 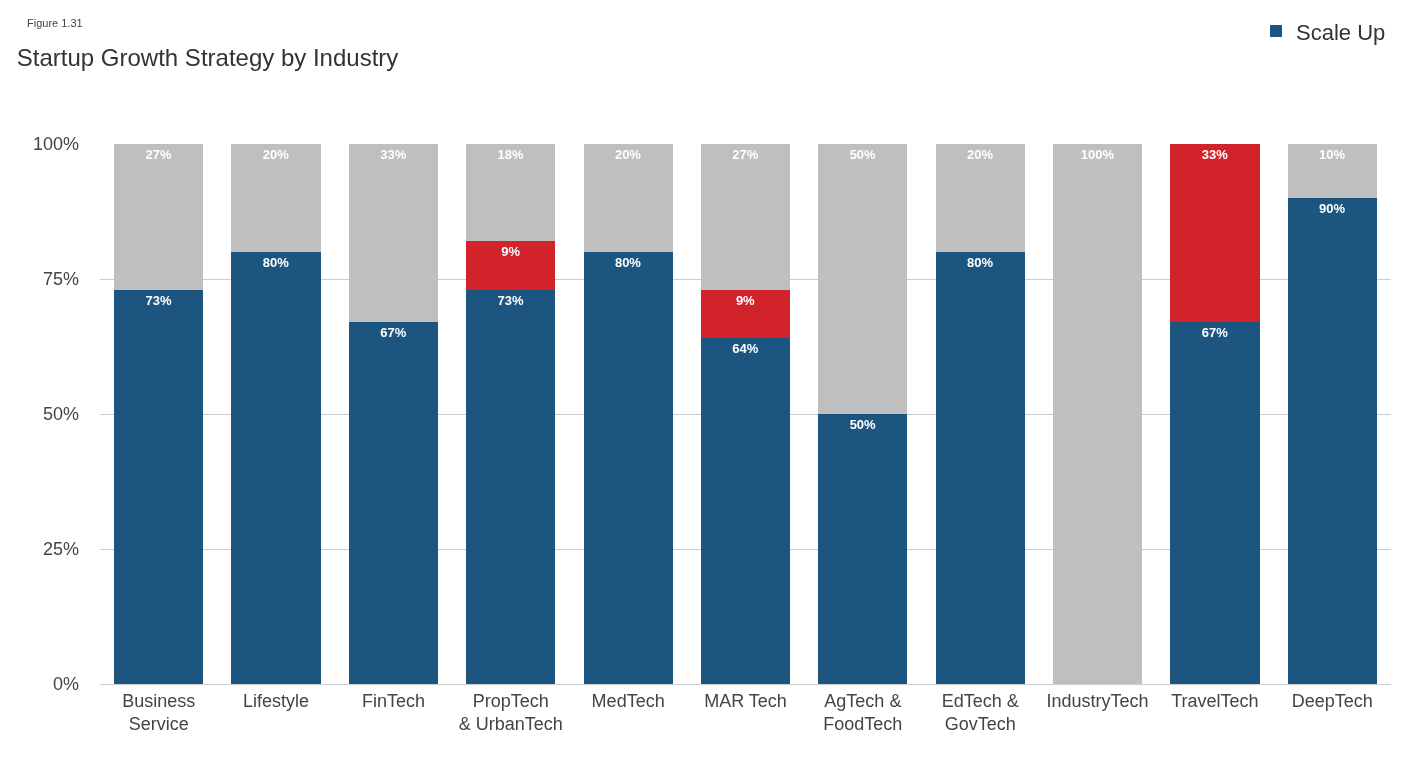 I want to click on x-tick-label: IndustryTech, so click(x=1097, y=700).